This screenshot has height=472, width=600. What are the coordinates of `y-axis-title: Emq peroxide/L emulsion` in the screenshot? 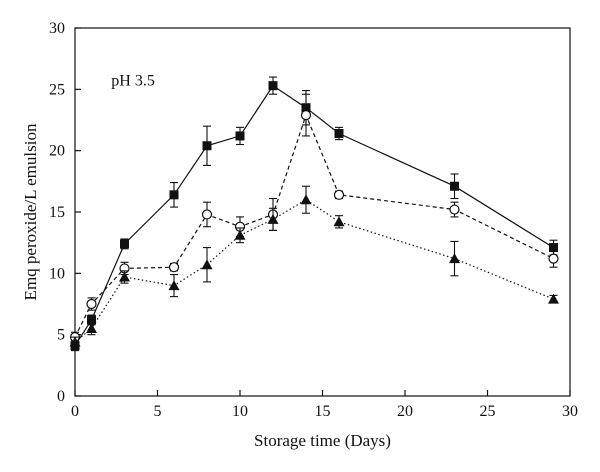 It's located at (30, 211).